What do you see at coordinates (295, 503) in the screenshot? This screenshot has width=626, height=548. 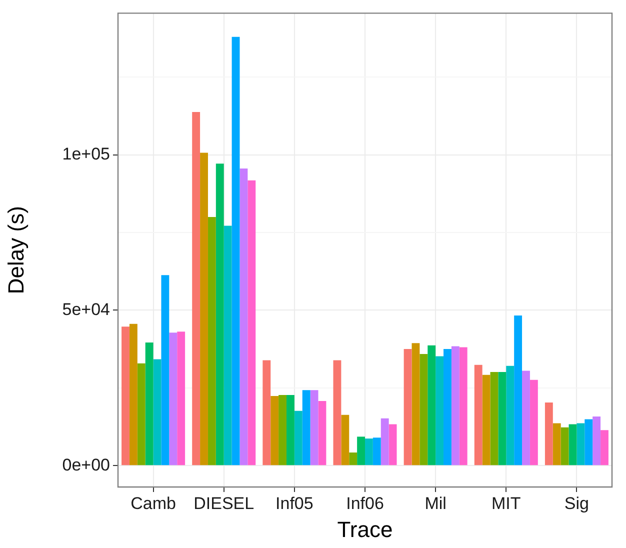 I see `x-tick-label: Inf05` at bounding box center [295, 503].